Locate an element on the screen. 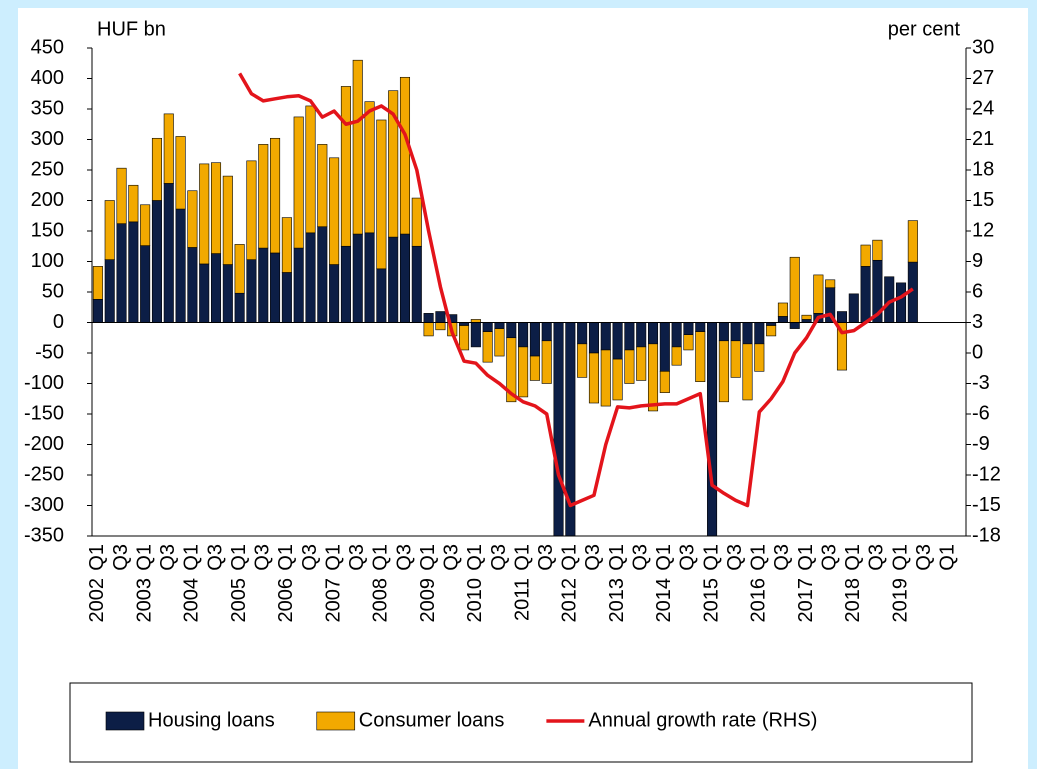  y2-tick-label: 6 is located at coordinates (977, 291).